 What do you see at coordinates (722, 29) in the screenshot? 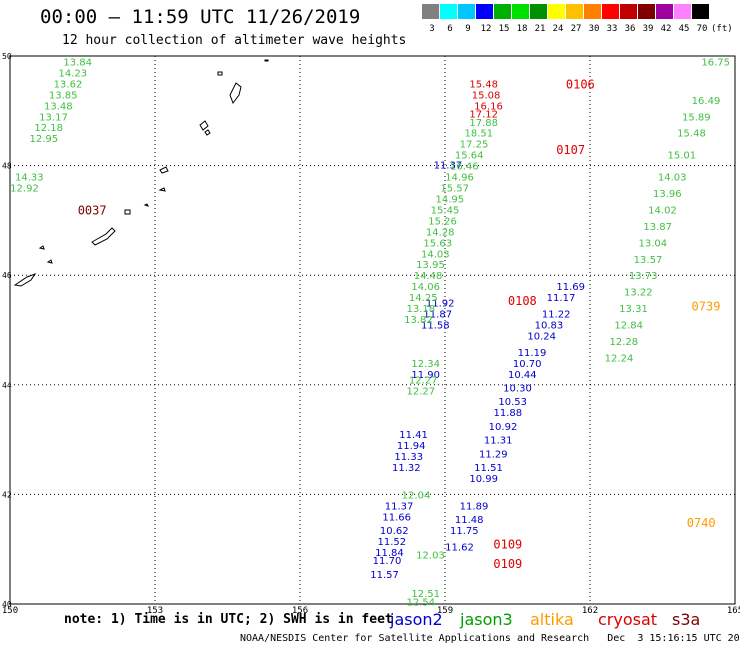
I see `scale-label: (ft)` at bounding box center [722, 29].